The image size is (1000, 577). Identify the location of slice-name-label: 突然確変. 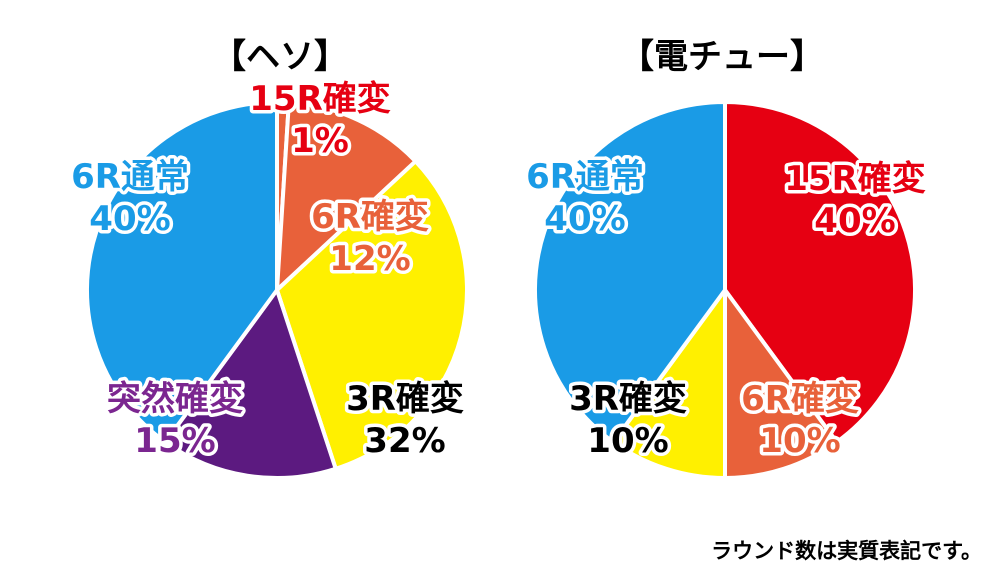
(175, 399).